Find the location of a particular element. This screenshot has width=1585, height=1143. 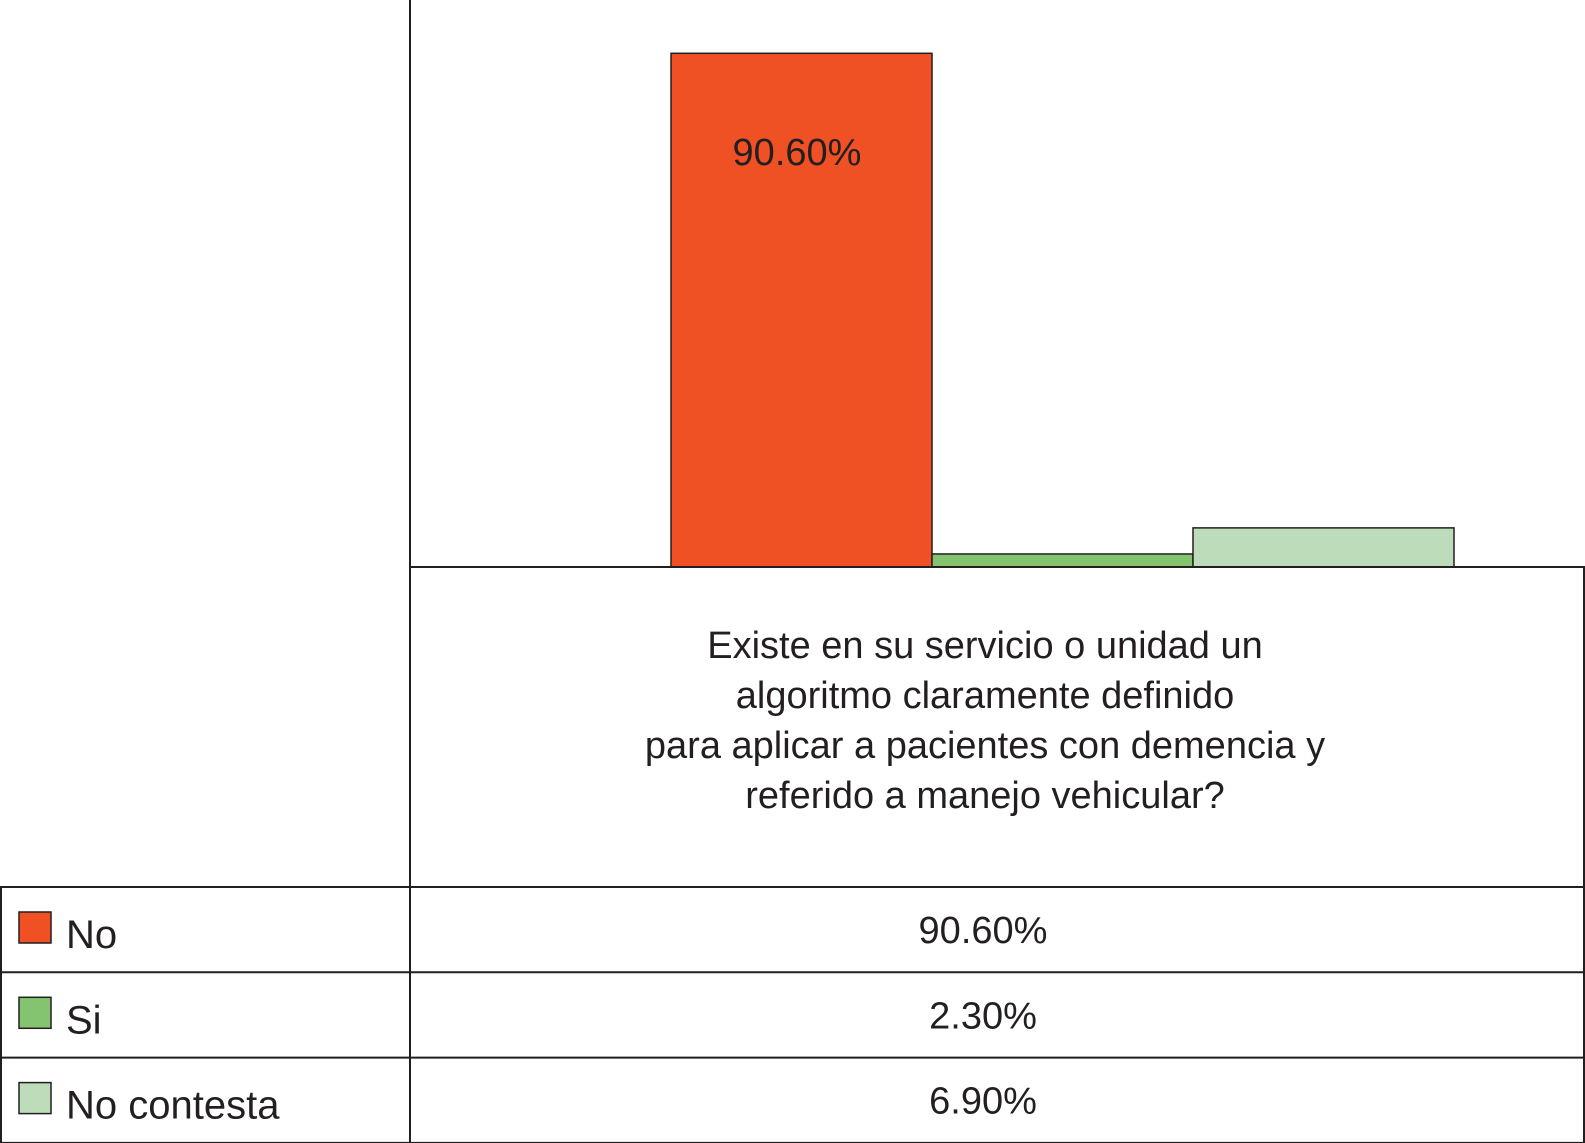

category-label-line: referido a manejo vehicular? is located at coordinates (985, 796).